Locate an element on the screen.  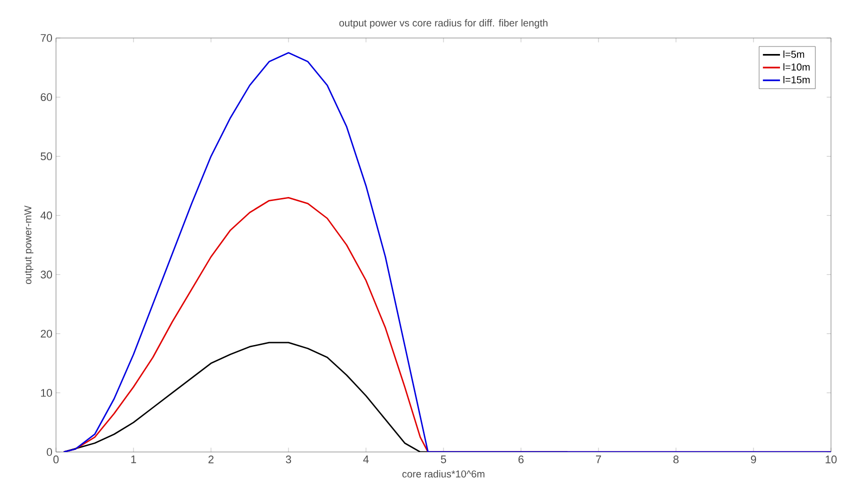
y-tick-label: 40 is located at coordinates (46, 216).